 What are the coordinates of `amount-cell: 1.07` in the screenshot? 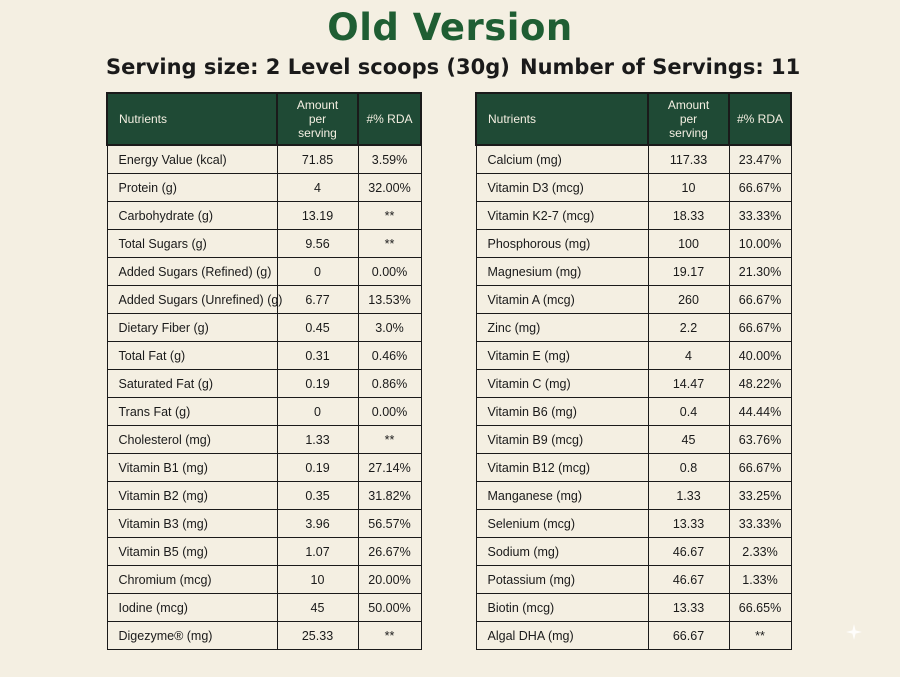 It's located at (317, 551).